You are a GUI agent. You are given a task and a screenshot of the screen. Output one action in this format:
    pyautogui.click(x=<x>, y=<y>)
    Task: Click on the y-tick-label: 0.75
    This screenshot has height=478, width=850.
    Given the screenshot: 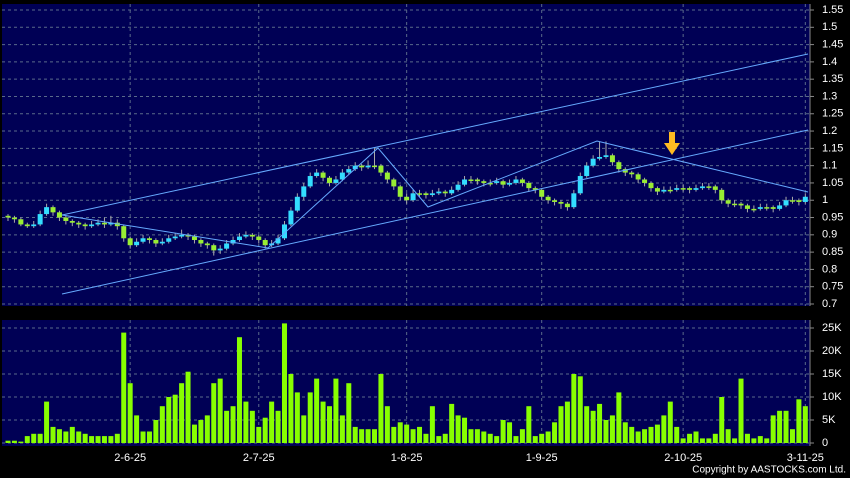 What is the action you would take?
    pyautogui.click(x=832, y=287)
    